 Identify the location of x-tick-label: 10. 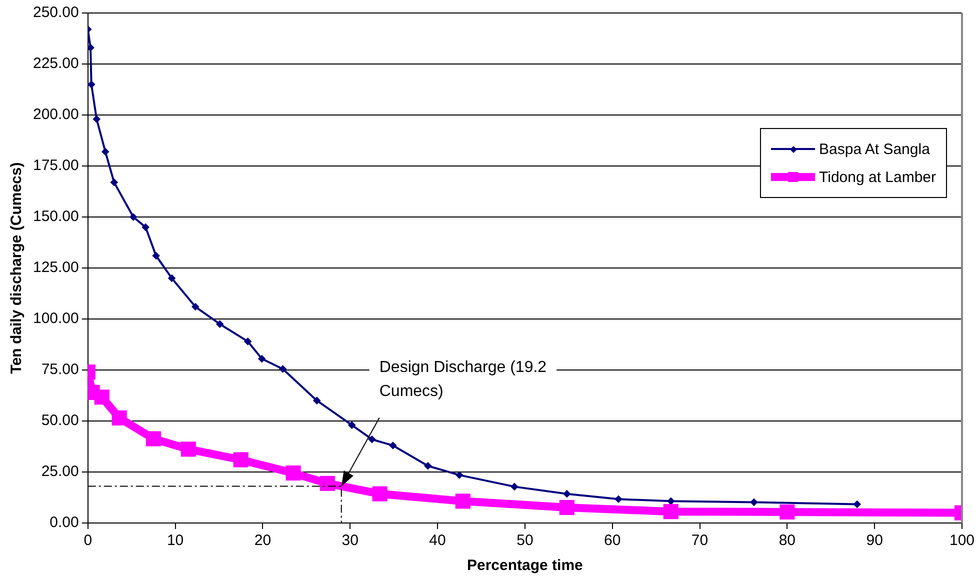
(175, 541).